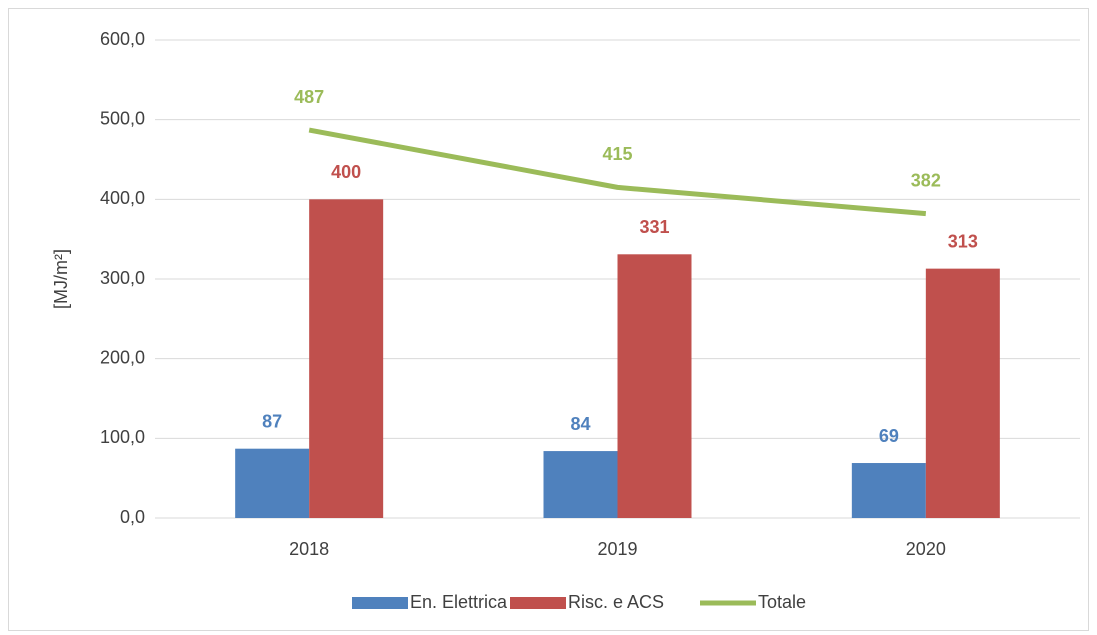 The width and height of the screenshot is (1097, 635). What do you see at coordinates (616, 602) in the screenshot?
I see `legend-label: Risc. e ACS` at bounding box center [616, 602].